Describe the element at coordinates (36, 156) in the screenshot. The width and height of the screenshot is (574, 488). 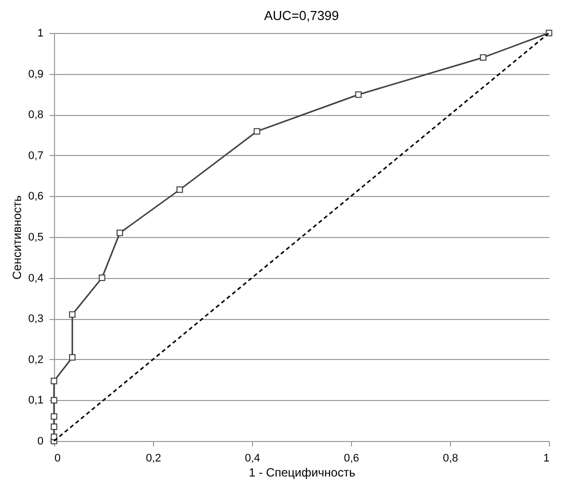
I see `y-tick-label: 0,7` at that location.